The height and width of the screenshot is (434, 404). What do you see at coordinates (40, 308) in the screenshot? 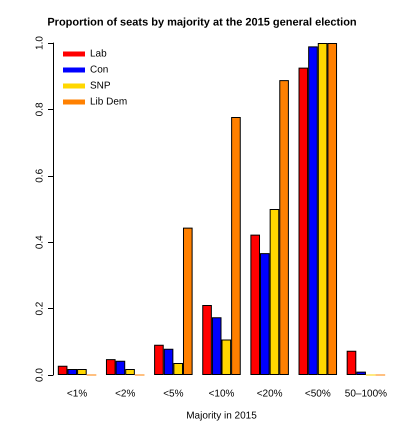
I see `y-tick-label: 0.2` at bounding box center [40, 308].